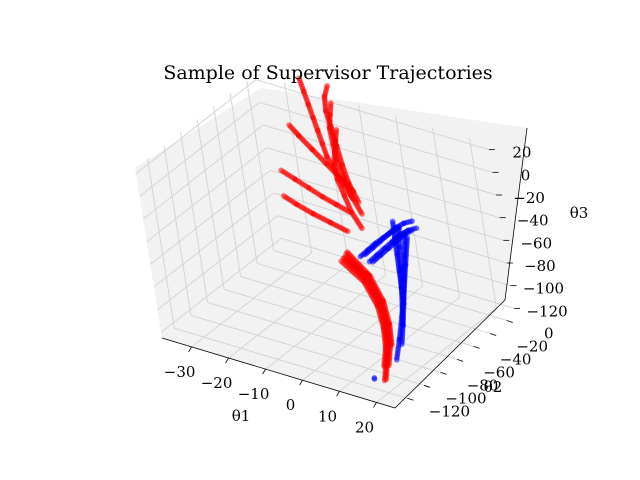  What do you see at coordinates (526, 175) in the screenshot?
I see `z-tick-label: 0` at bounding box center [526, 175].